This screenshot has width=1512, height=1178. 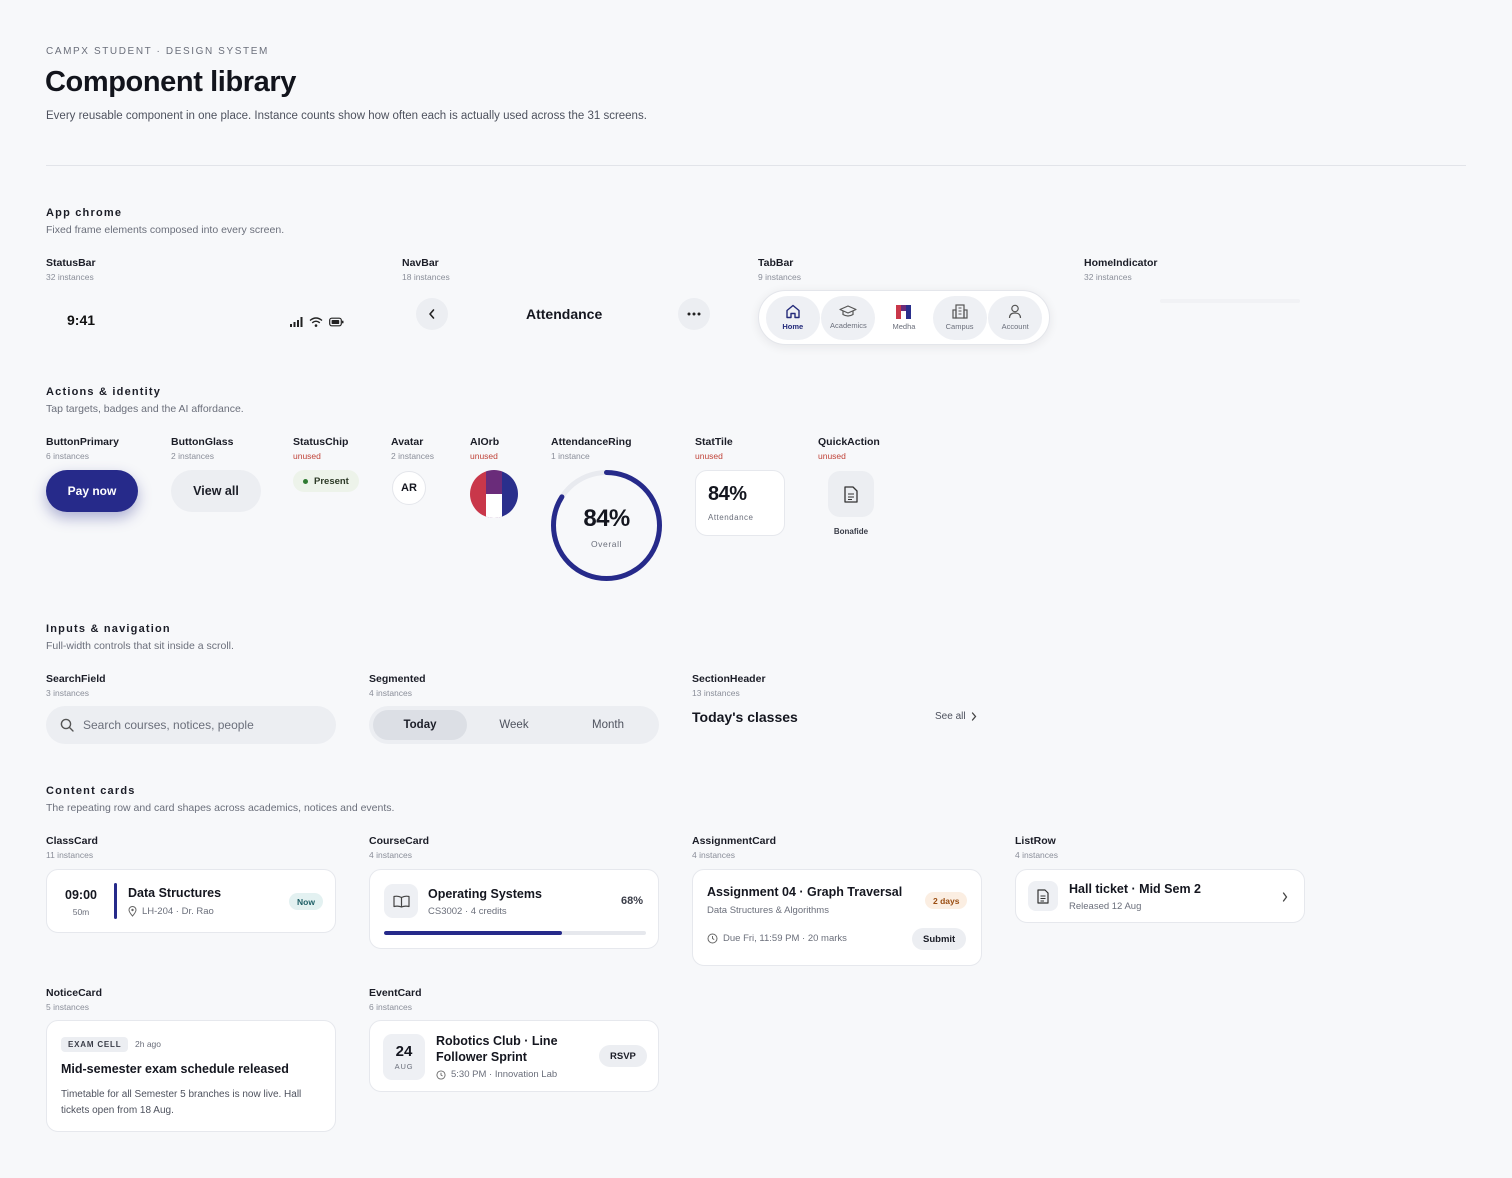 I want to click on course-card-meta: CS3002 · 4 credits, so click(x=467, y=911).